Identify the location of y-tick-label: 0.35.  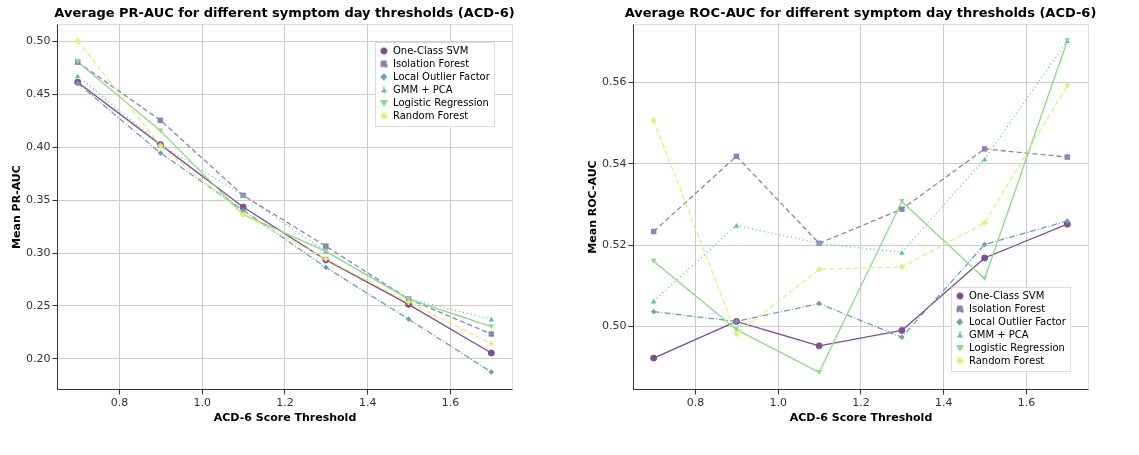
(38, 200).